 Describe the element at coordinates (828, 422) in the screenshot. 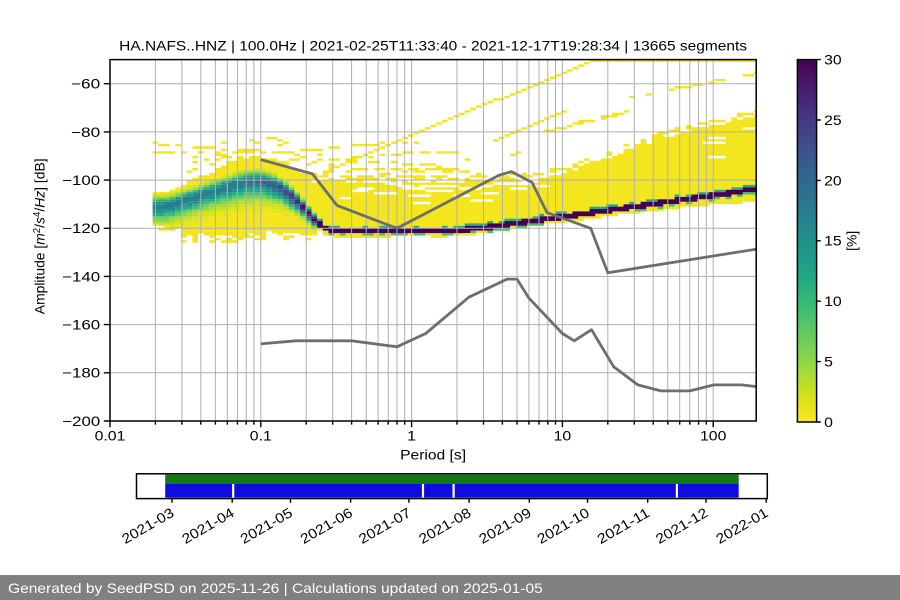

I see `svg-text: 0` at that location.